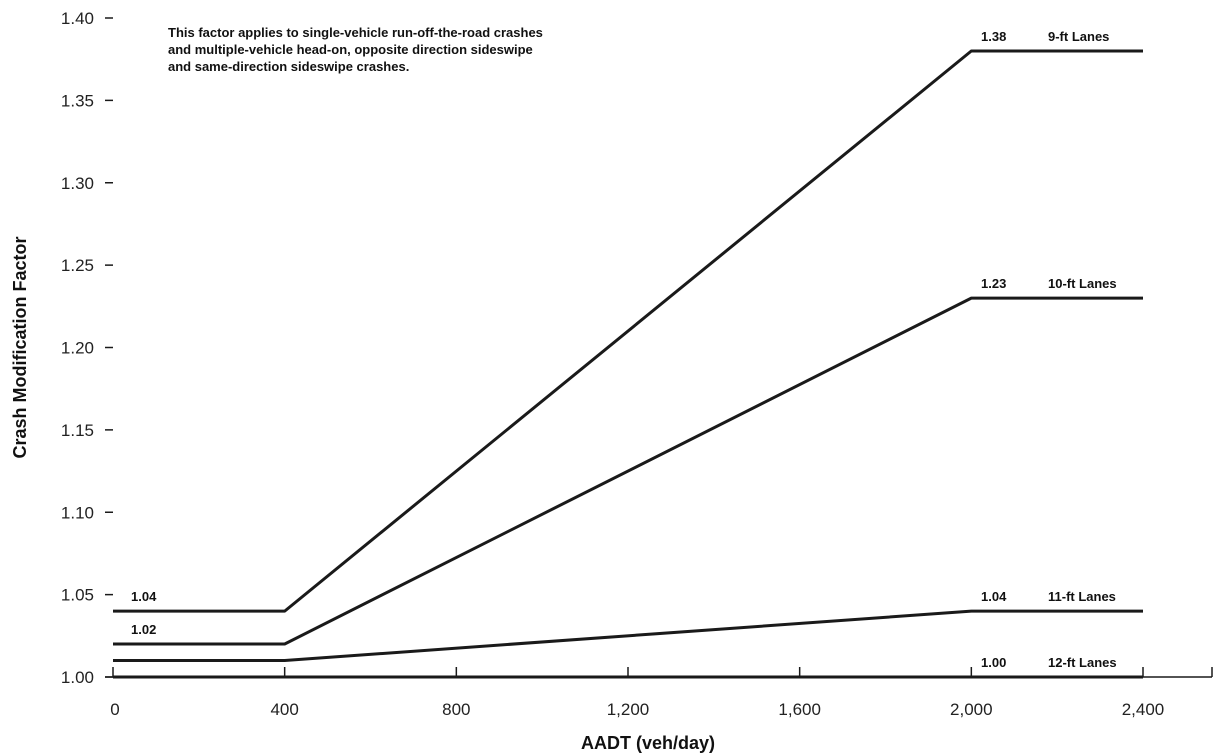 This screenshot has width=1225, height=755. Describe the element at coordinates (1082, 283) in the screenshot. I see `series-name-label: 10-ft Lanes` at that location.